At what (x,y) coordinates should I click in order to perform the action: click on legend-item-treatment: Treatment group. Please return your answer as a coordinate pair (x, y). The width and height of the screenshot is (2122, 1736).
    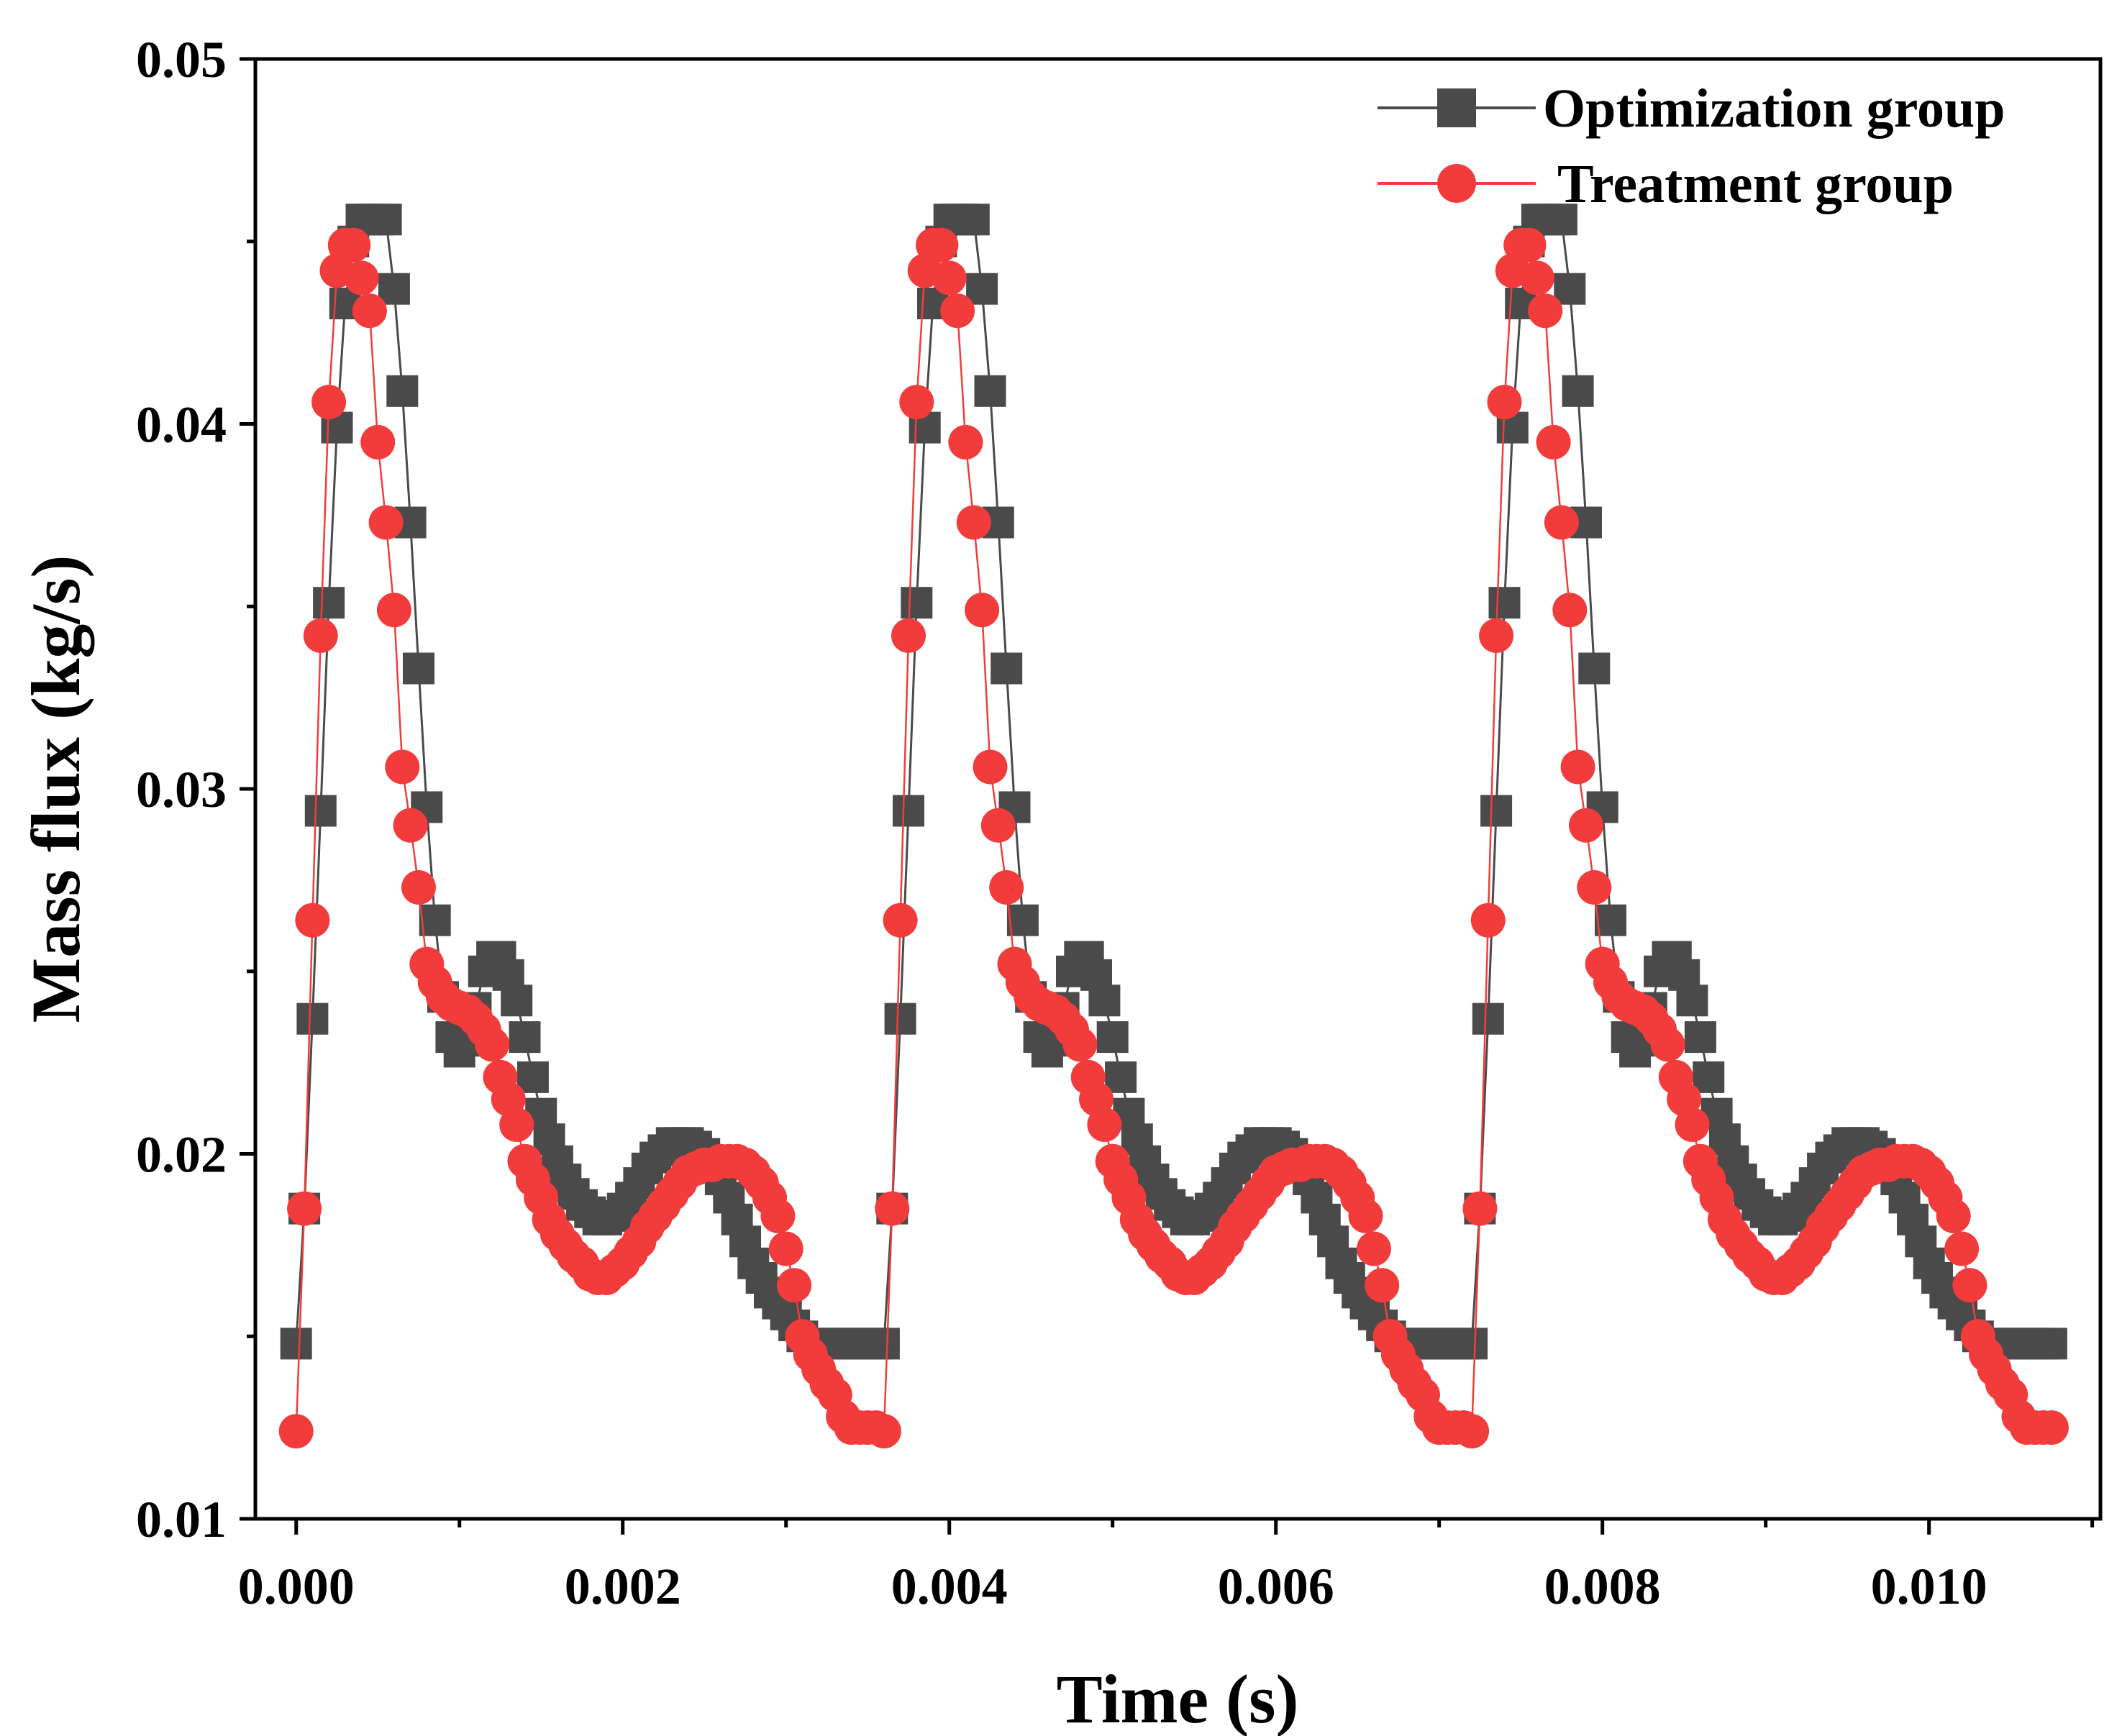
    Looking at the image, I should click on (1666, 184).